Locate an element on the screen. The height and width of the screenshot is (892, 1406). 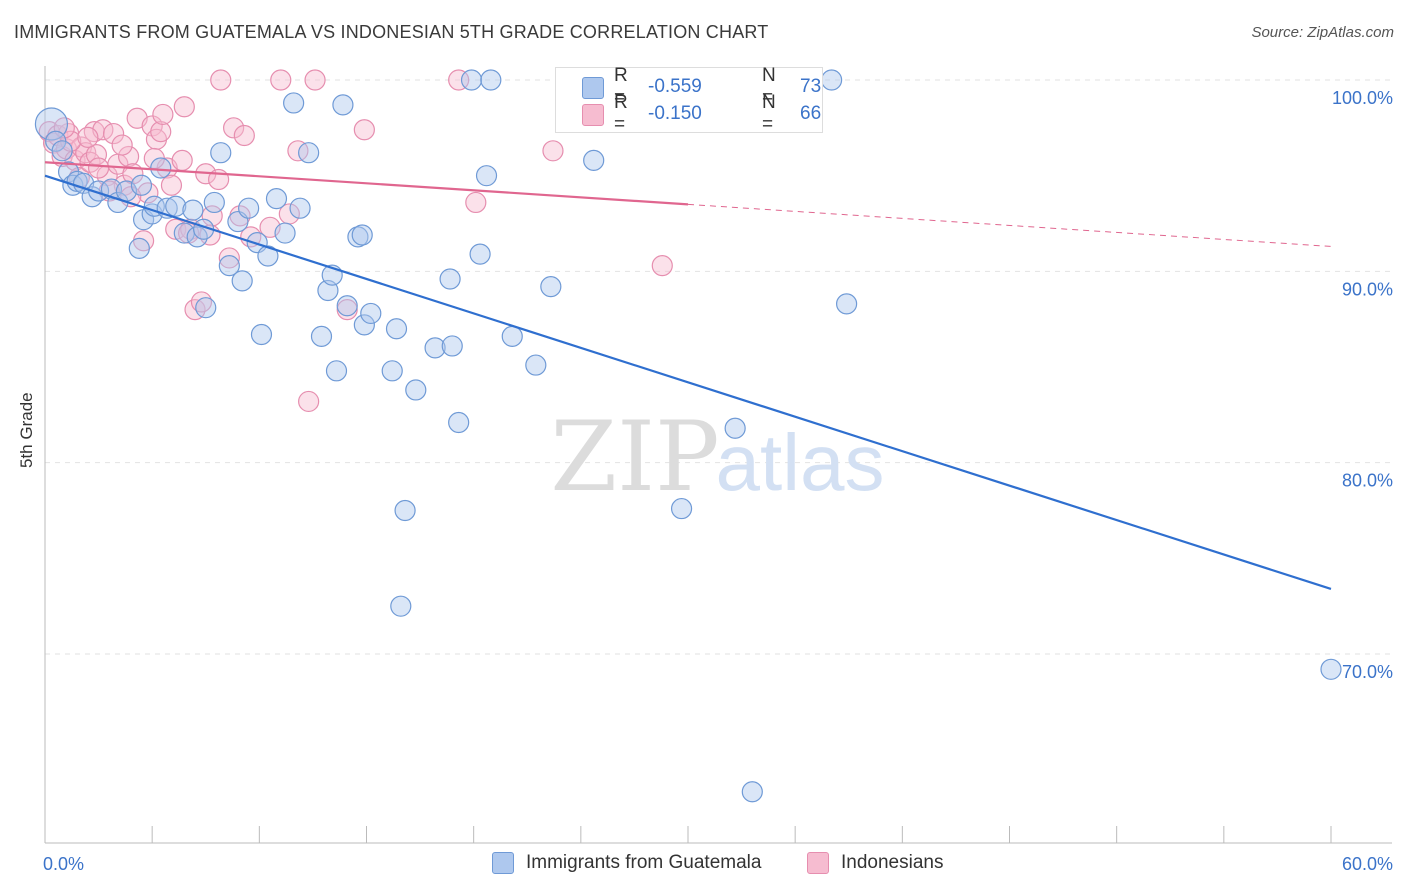
legend-item-guatemala: Immigrants from Guatemala is located at coordinates (626, 863).